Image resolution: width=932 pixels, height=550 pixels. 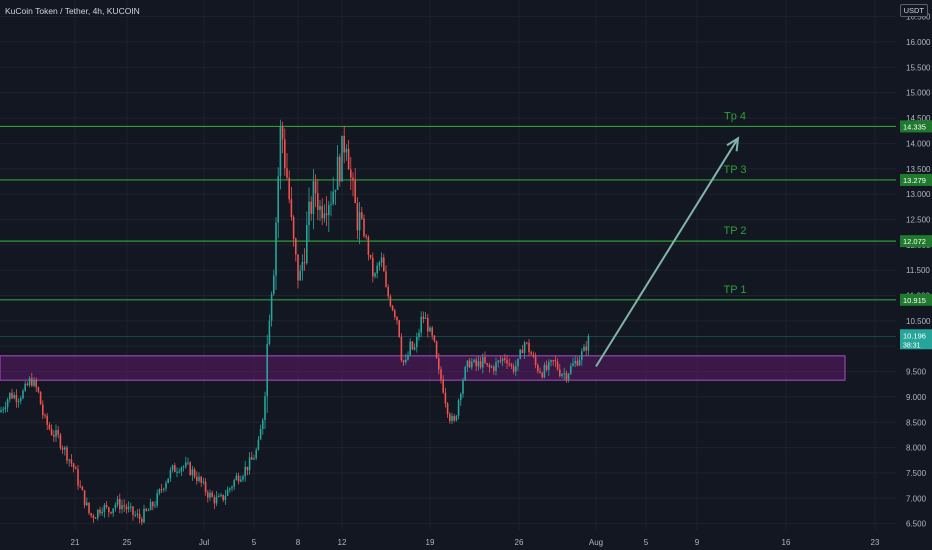 I want to click on currency-label: USDT, so click(x=913, y=10).